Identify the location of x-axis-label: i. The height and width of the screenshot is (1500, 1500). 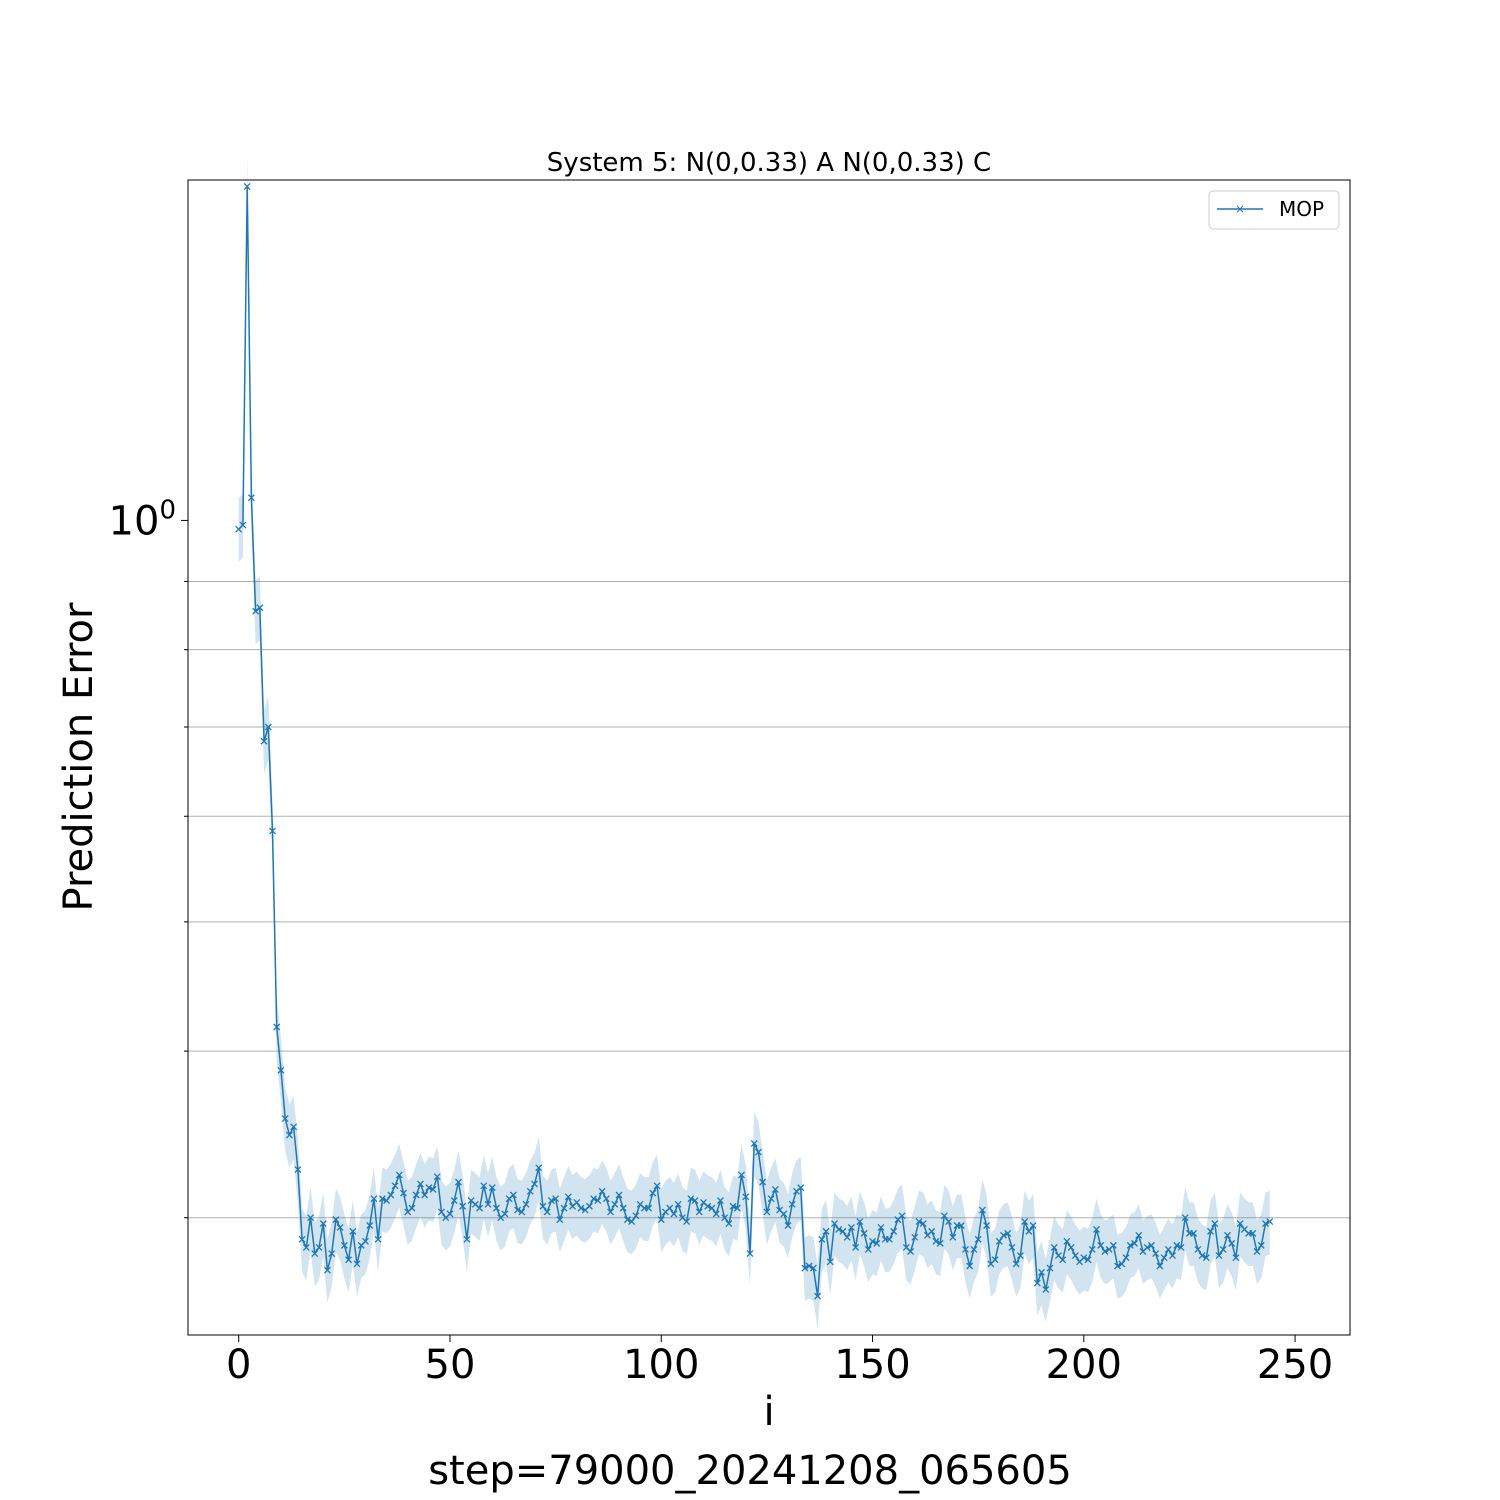
(768, 1412).